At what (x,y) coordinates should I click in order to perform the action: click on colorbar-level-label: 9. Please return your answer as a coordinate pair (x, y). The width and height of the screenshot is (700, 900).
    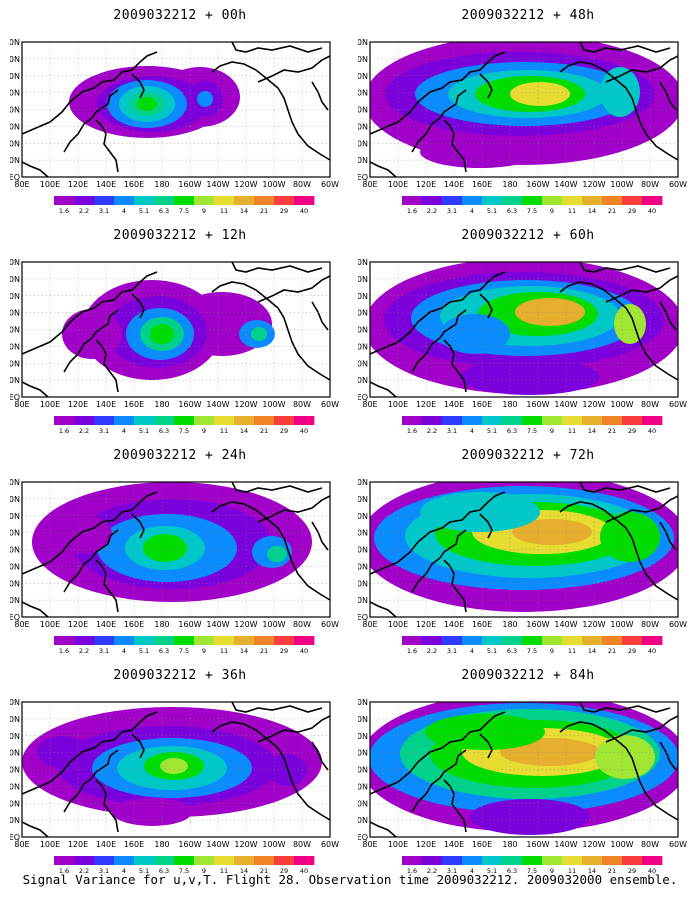
    Looking at the image, I should click on (552, 651).